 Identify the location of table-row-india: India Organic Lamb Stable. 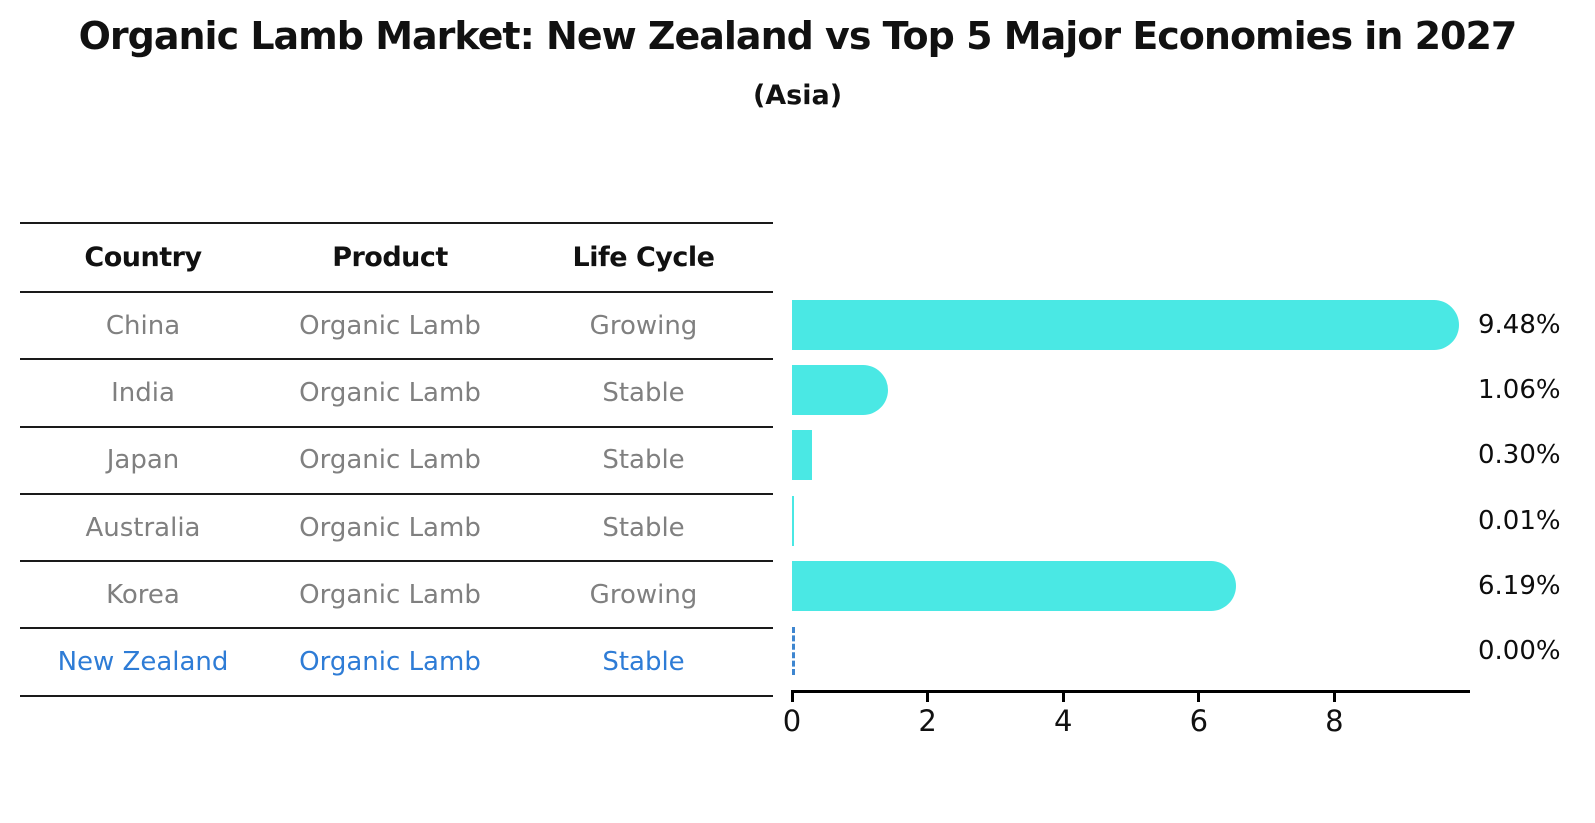
(396, 394).